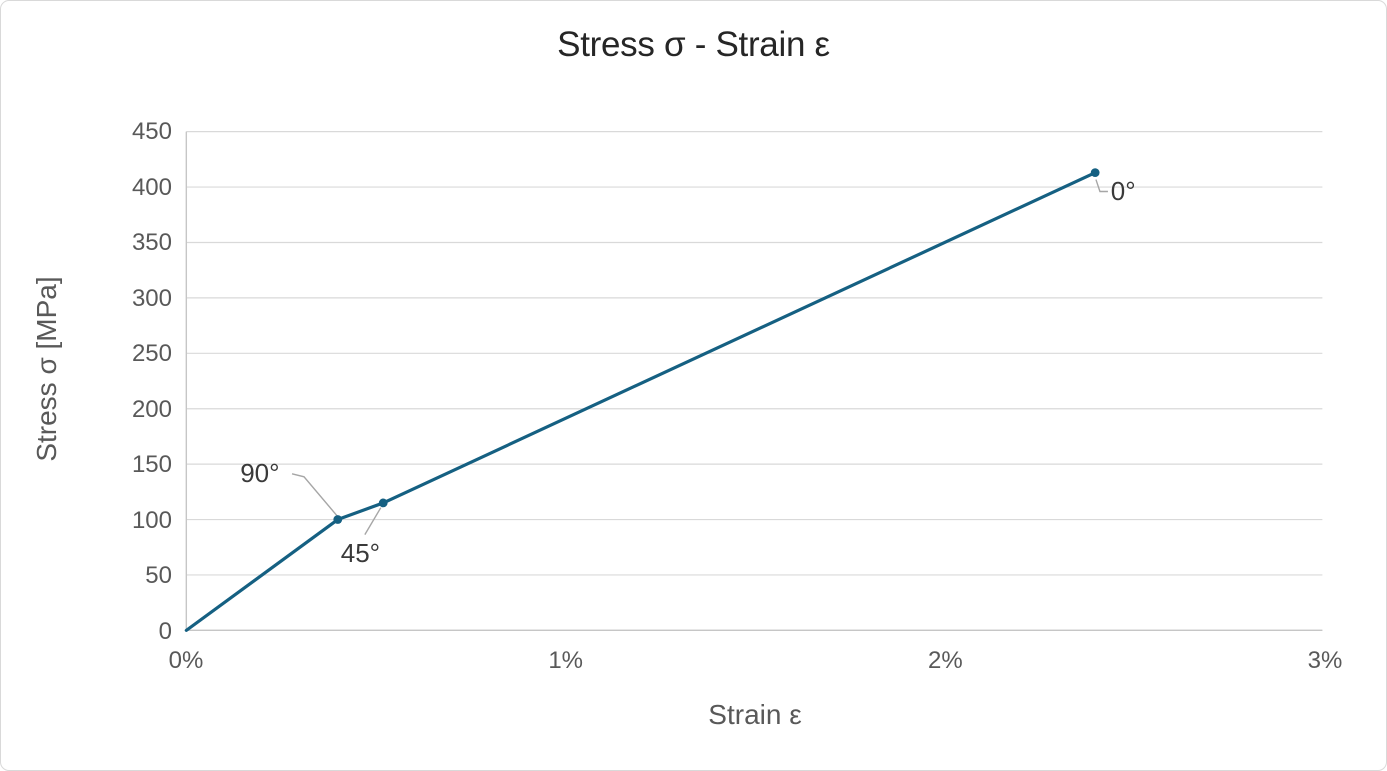 The width and height of the screenshot is (1387, 771). Describe the element at coordinates (565, 660) in the screenshot. I see `x-tick-label: 1%` at that location.